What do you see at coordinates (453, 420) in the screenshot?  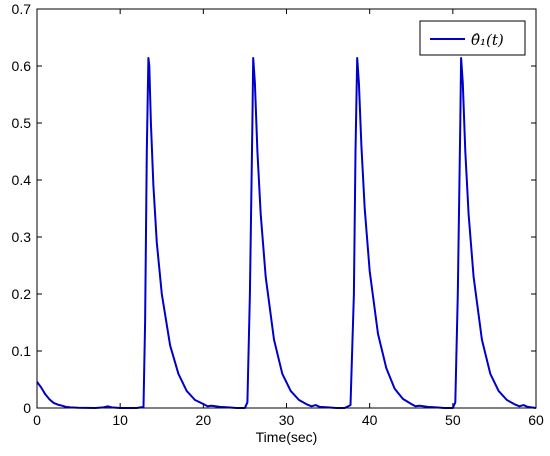 I see `x-tick-label: 50` at bounding box center [453, 420].